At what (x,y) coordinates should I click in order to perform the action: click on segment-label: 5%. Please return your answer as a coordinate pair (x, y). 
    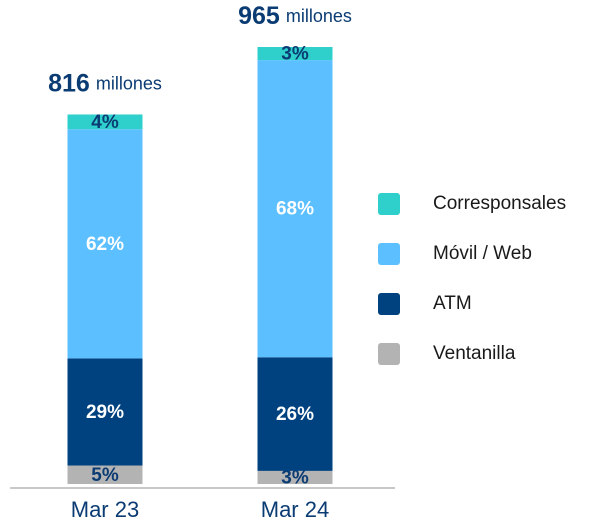
    Looking at the image, I should click on (105, 475).